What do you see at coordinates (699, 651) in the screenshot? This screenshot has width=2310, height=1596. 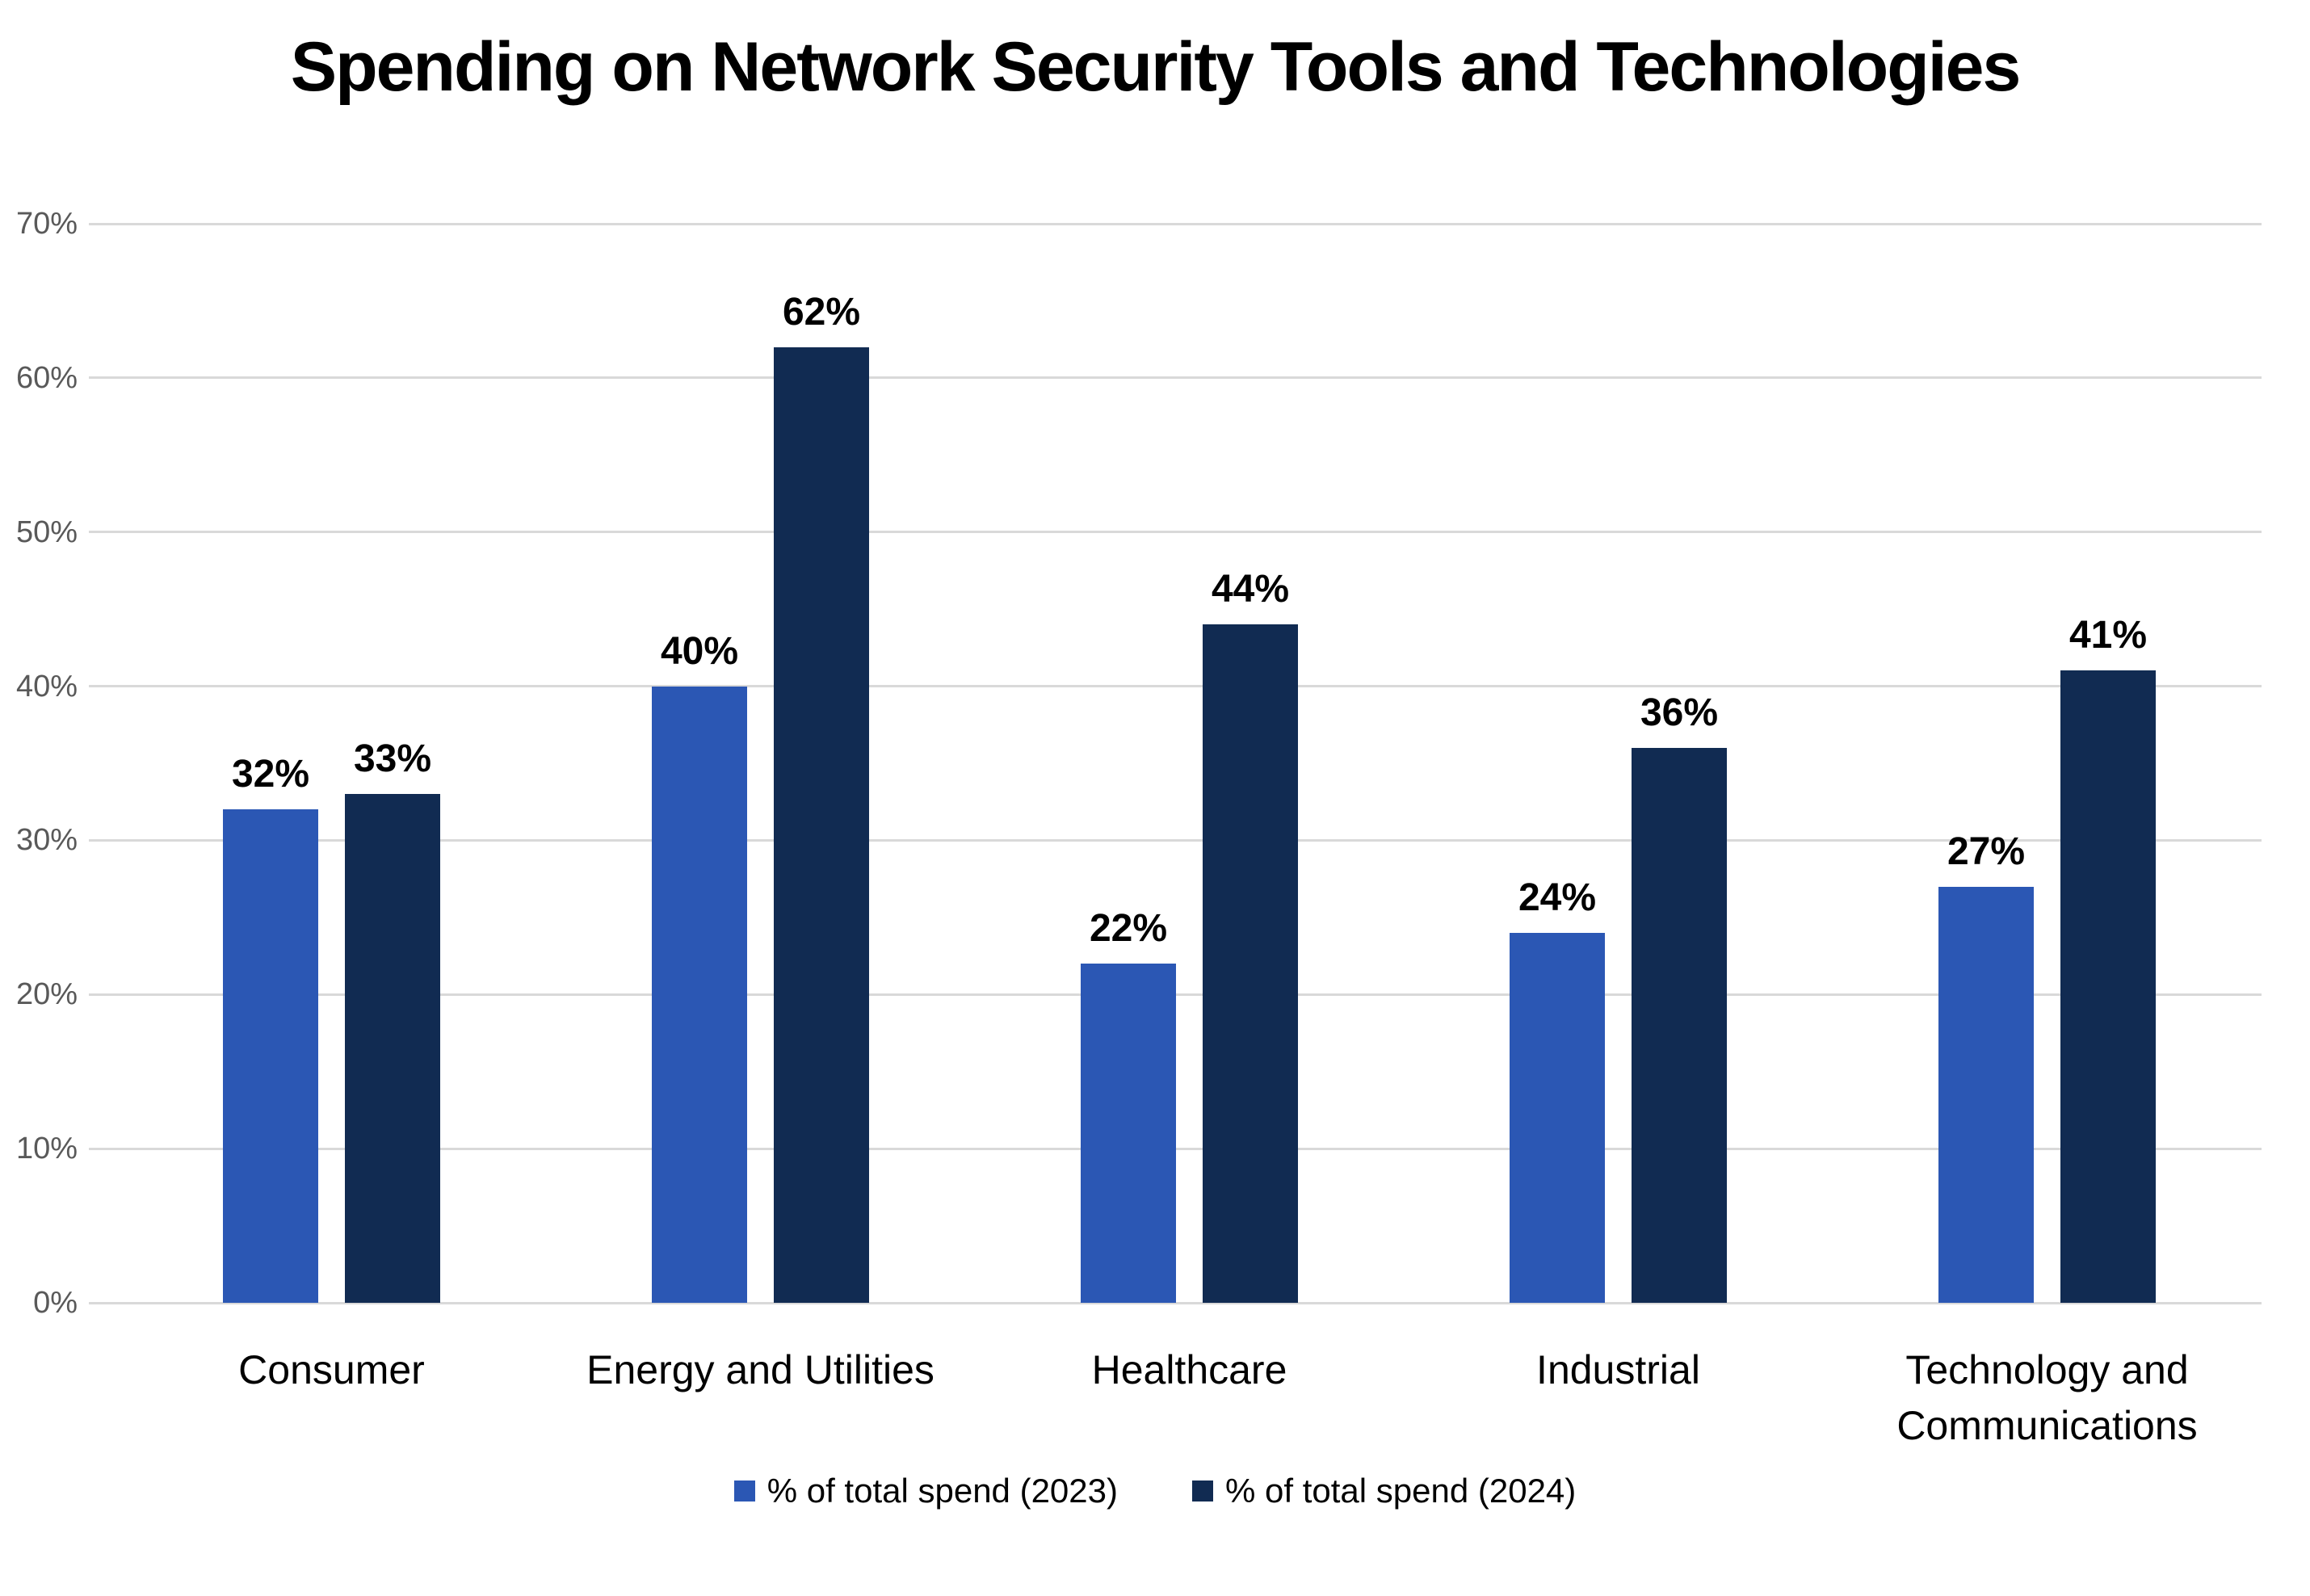 I see `bar-value-label: 40%` at bounding box center [699, 651].